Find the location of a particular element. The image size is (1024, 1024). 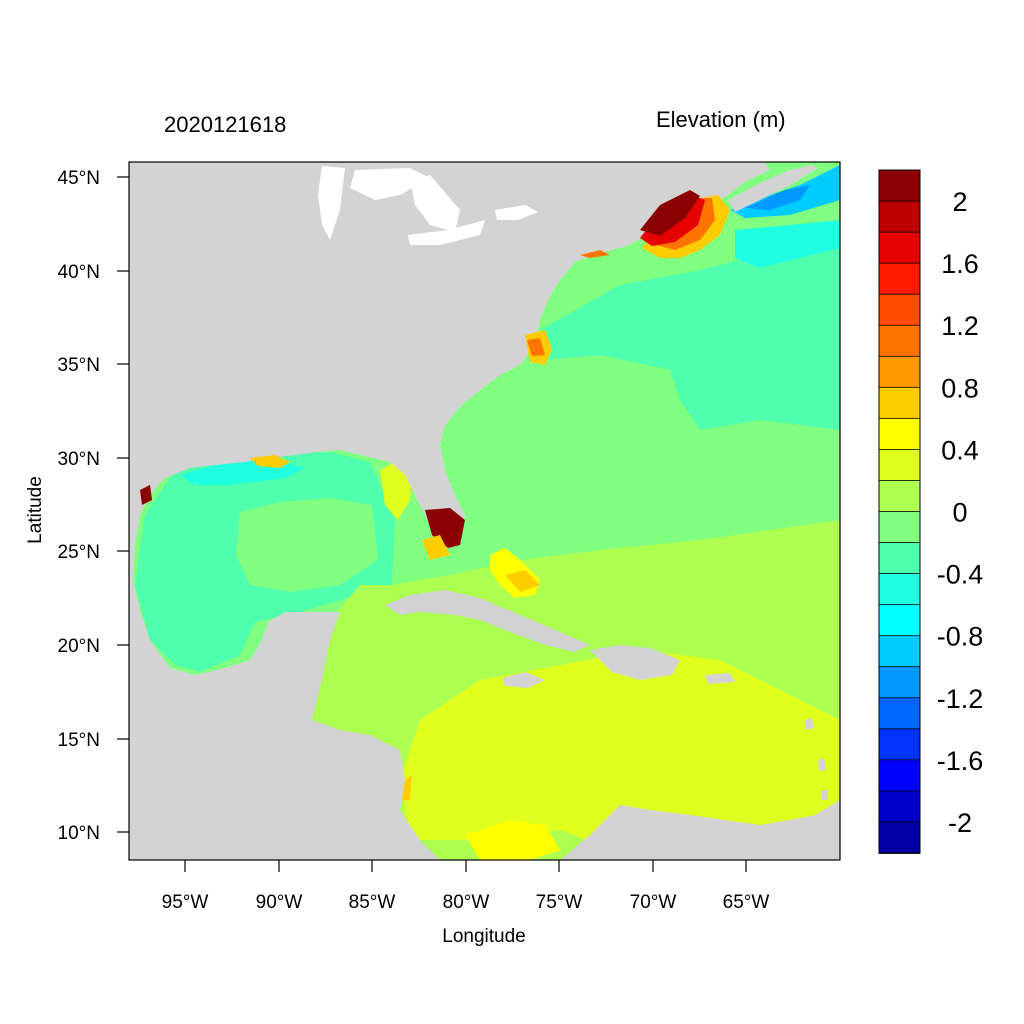

colorbar-frame is located at coordinates (899, 511).